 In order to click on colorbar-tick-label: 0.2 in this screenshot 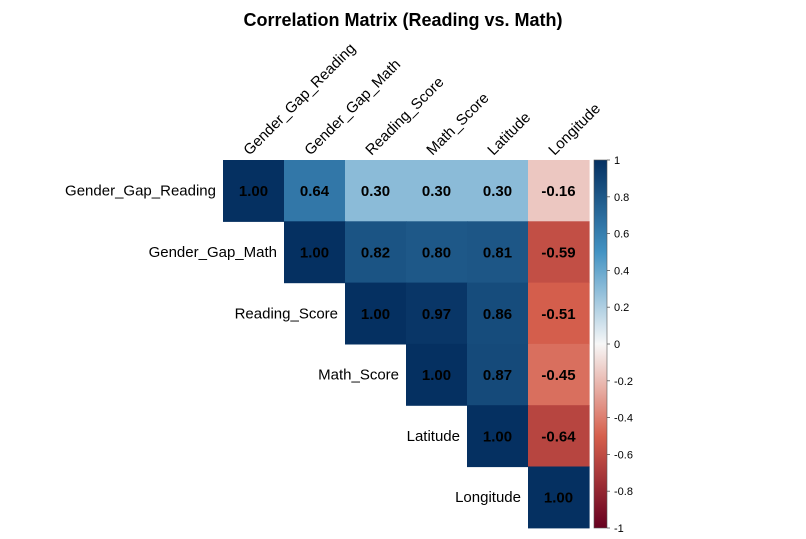, I will do `click(621, 308)`.